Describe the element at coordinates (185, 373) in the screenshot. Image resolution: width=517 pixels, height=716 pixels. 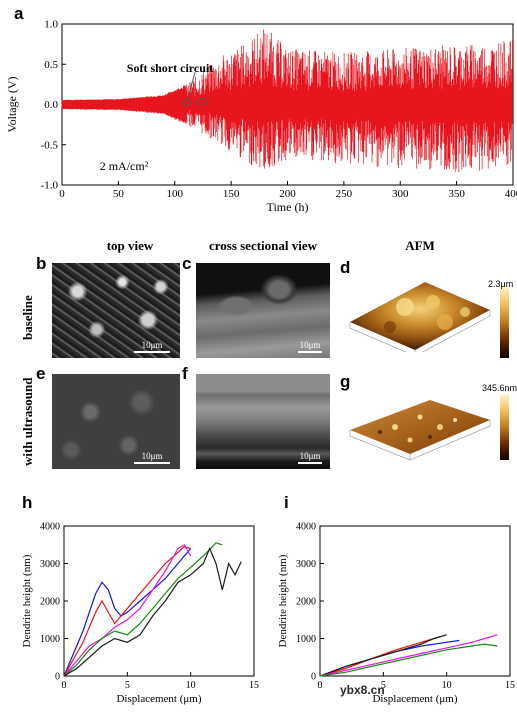
I see `panel-label-f: f` at that location.